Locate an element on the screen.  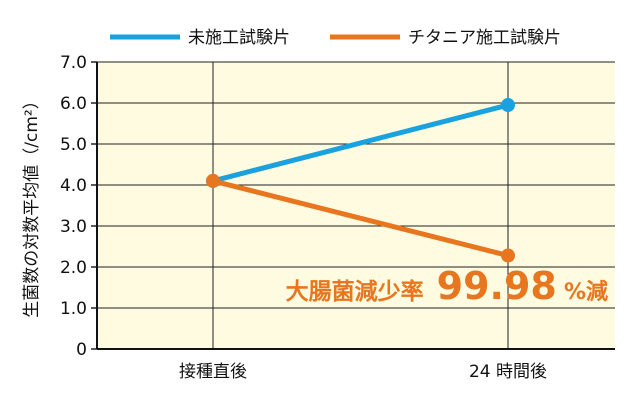
x-category-label: 接種直後 is located at coordinates (213, 372).